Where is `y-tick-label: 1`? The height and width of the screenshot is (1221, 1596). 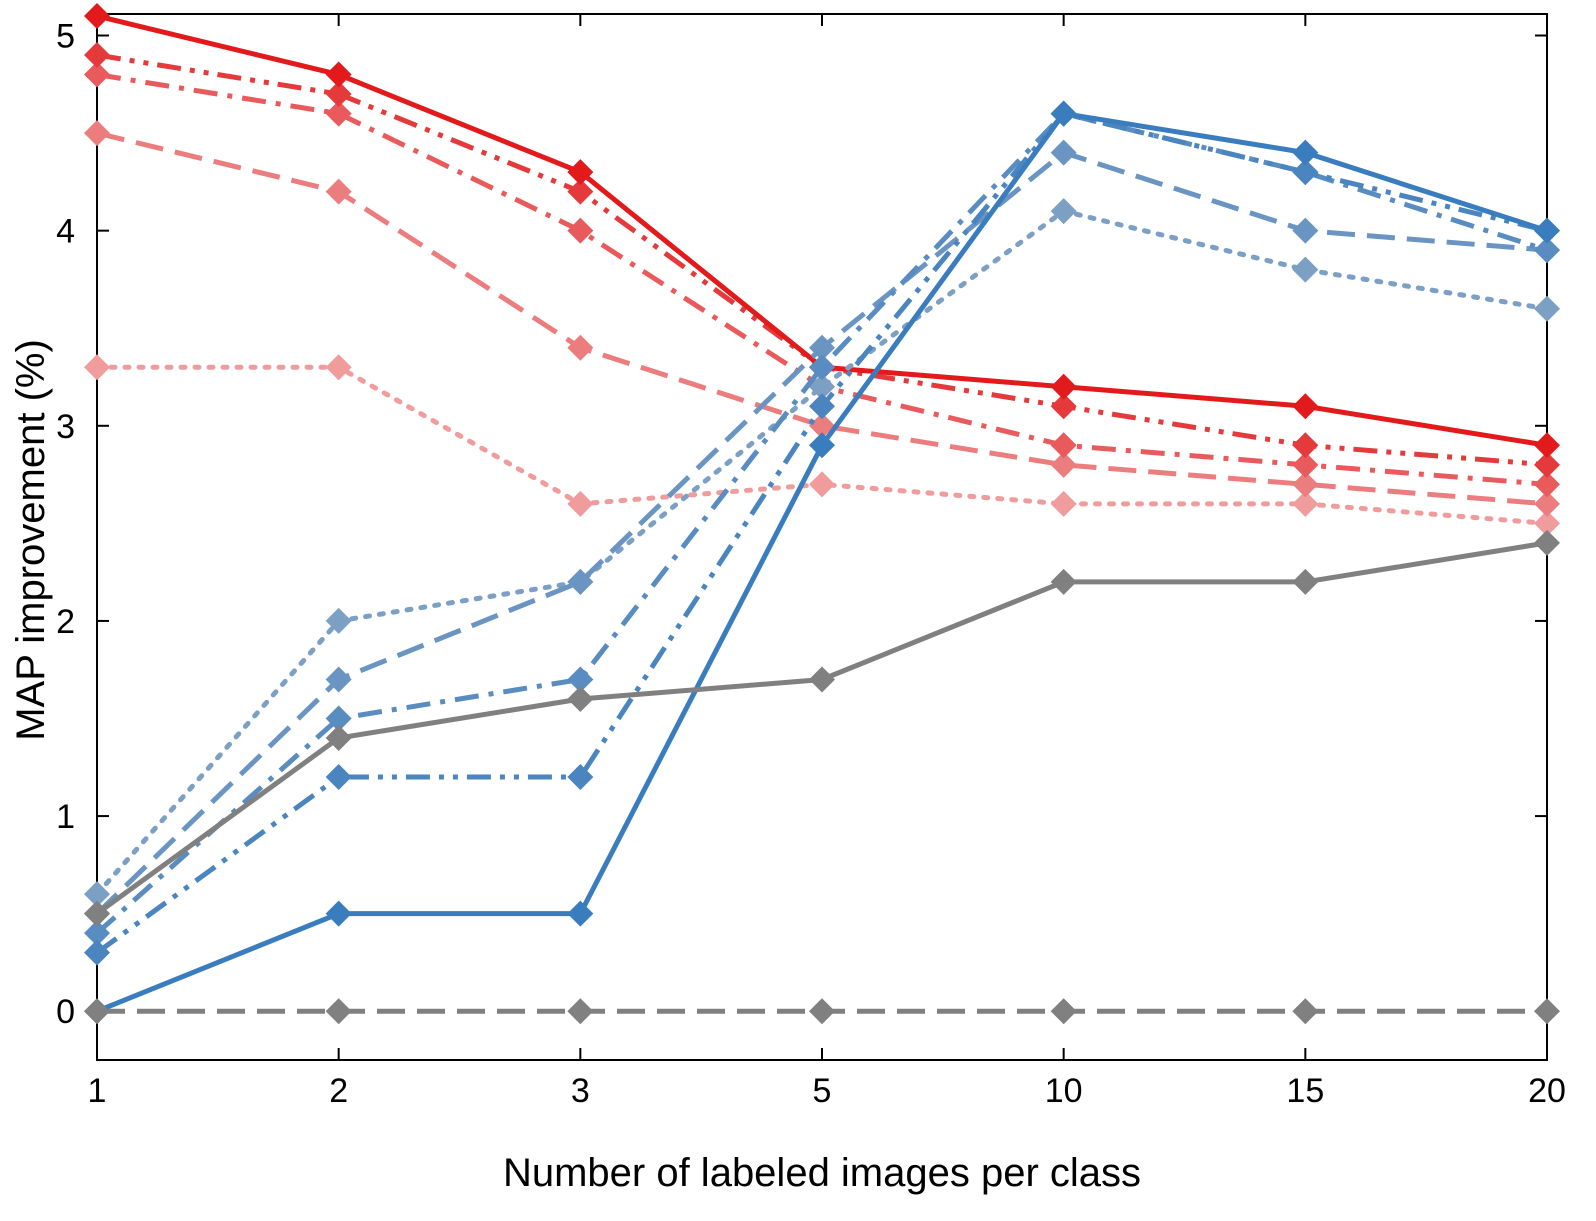
y-tick-label: 1 is located at coordinates (65, 817).